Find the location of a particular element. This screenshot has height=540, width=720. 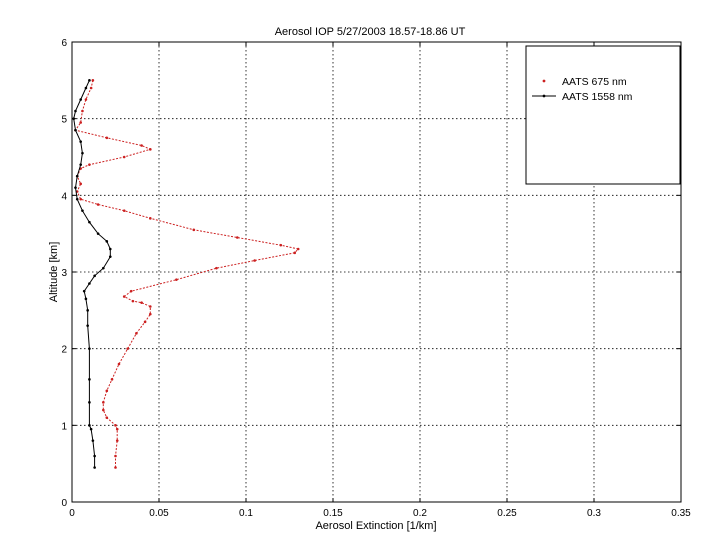

y-tick-label: 6 is located at coordinates (64, 43).